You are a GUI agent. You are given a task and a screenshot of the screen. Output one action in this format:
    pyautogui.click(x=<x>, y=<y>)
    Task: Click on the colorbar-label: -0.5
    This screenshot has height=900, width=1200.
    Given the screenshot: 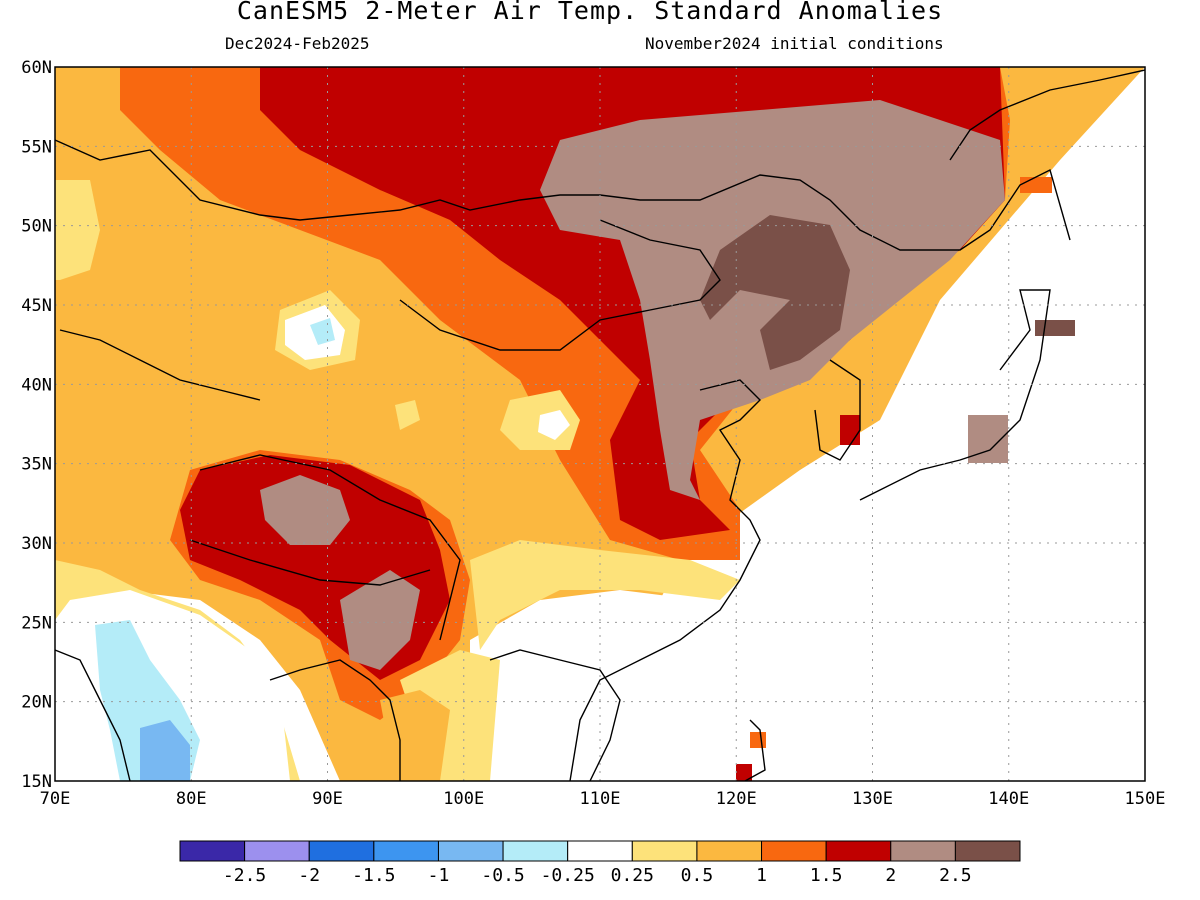 What is the action you would take?
    pyautogui.click(x=502, y=875)
    